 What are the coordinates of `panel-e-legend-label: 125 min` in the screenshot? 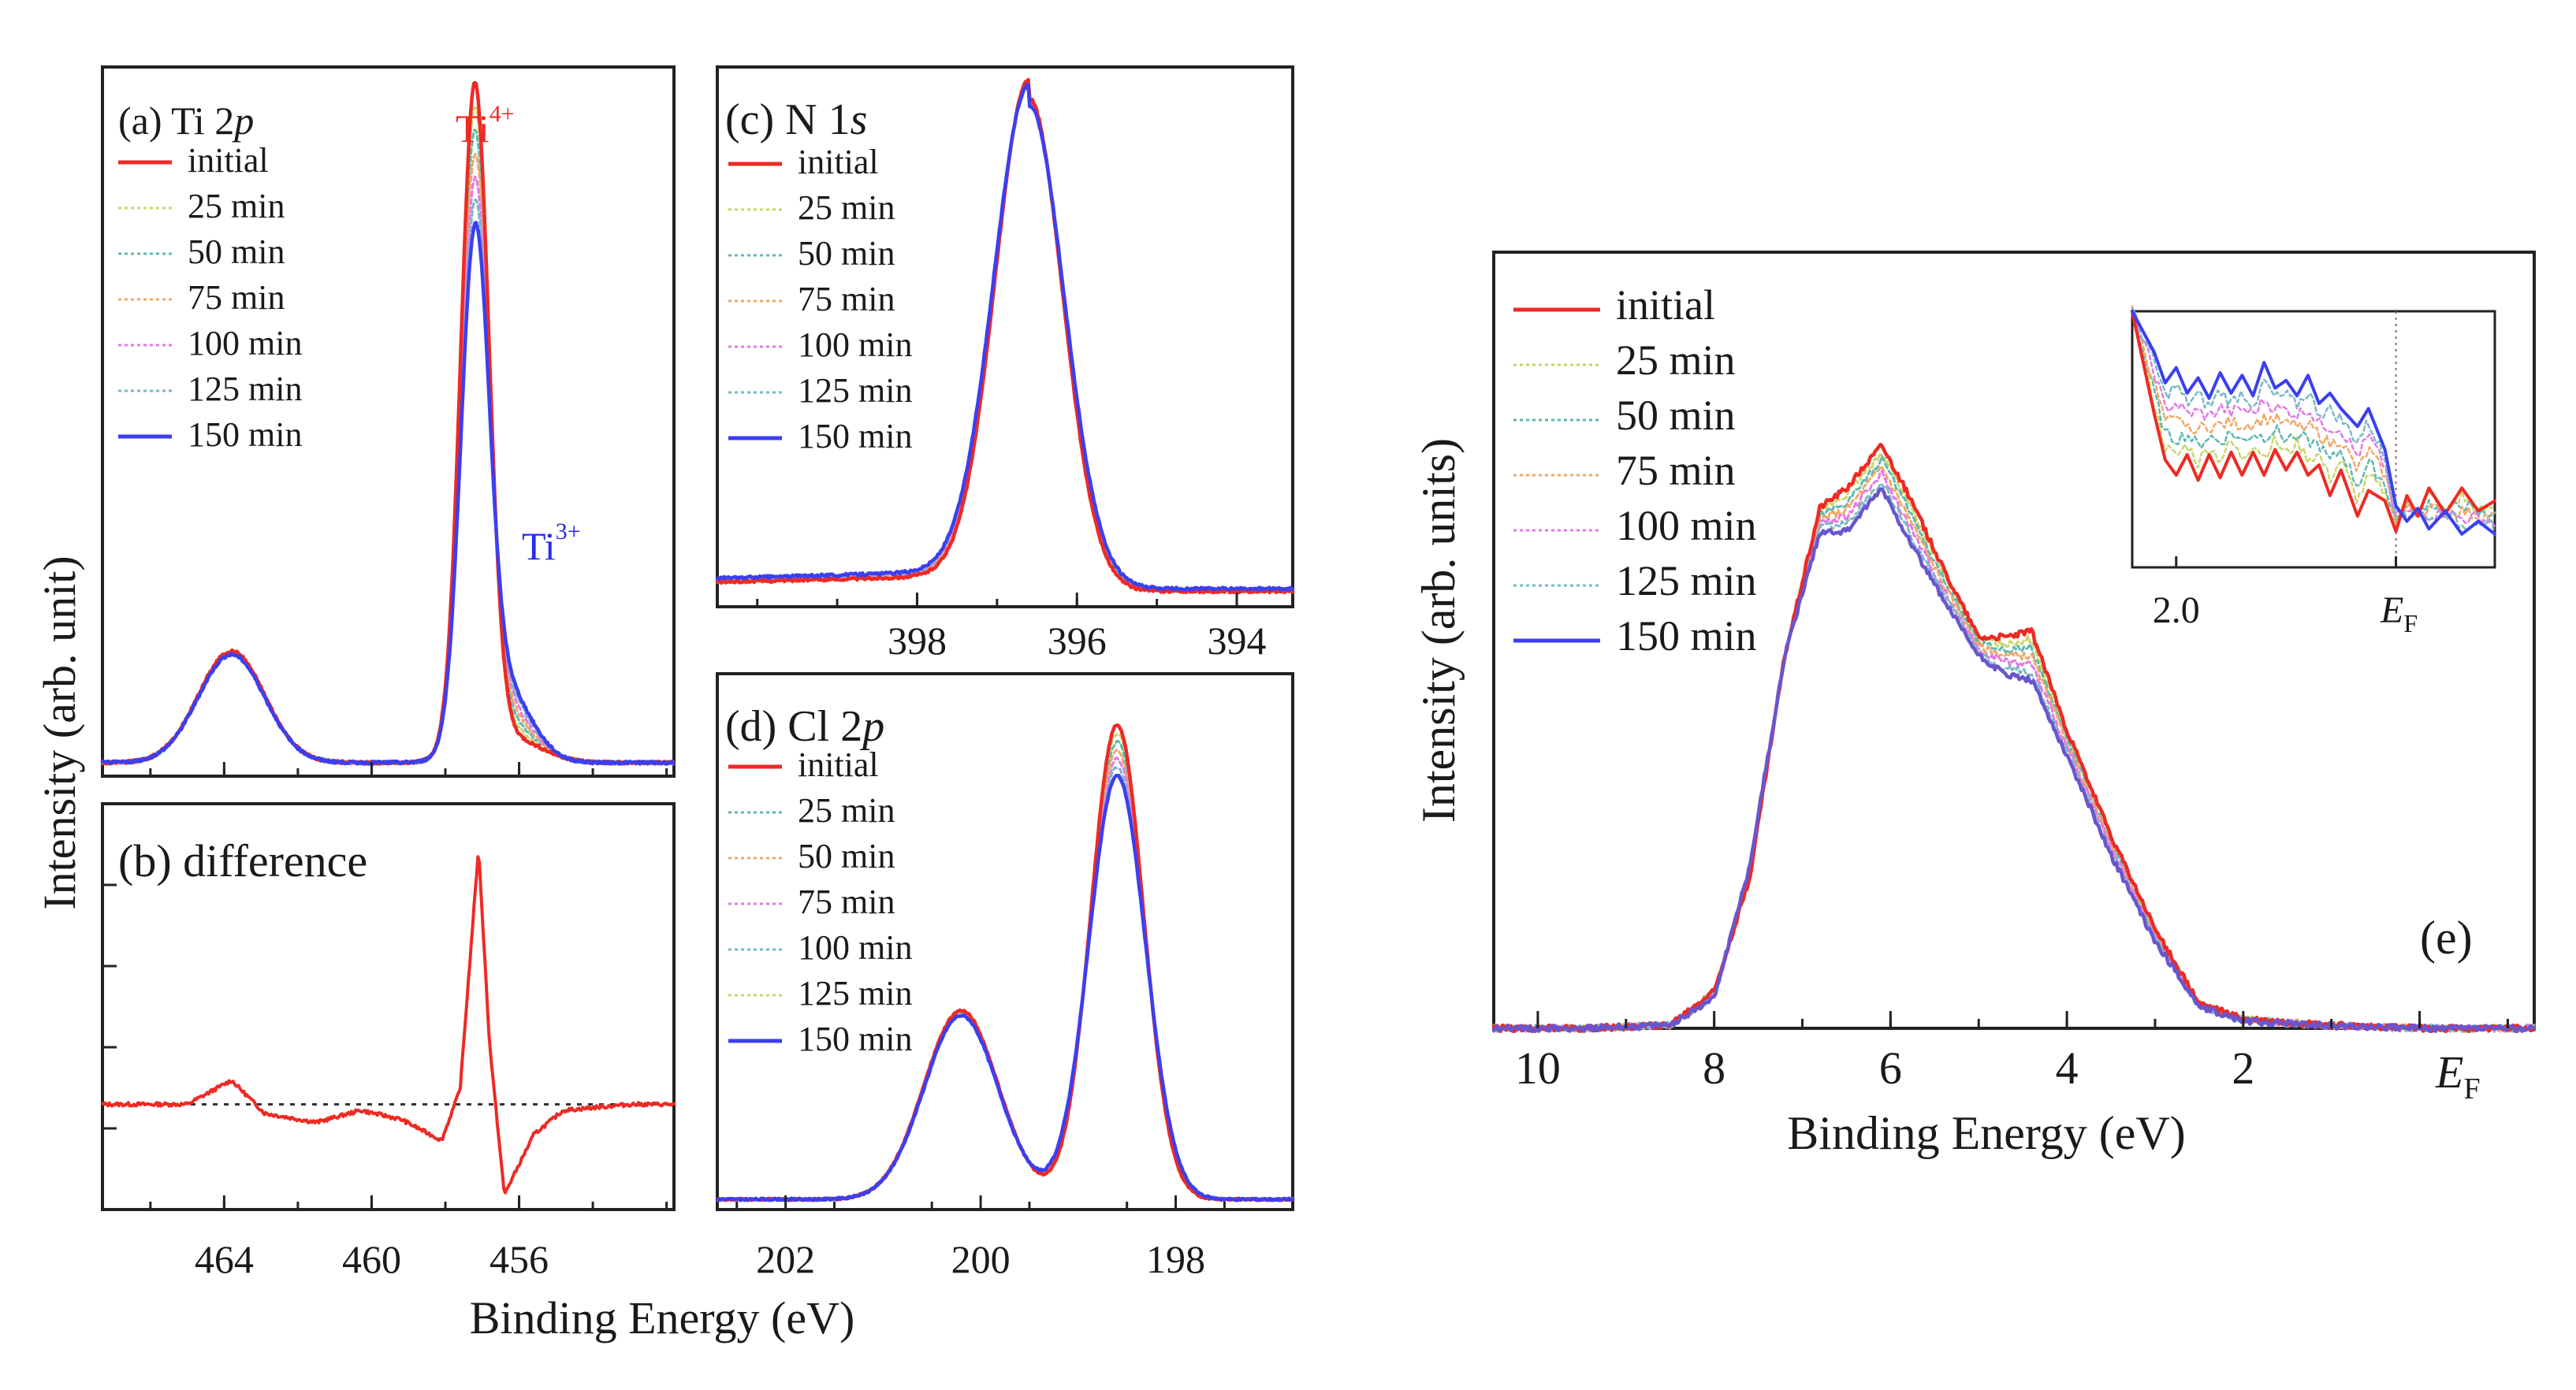 It's located at (1686, 580).